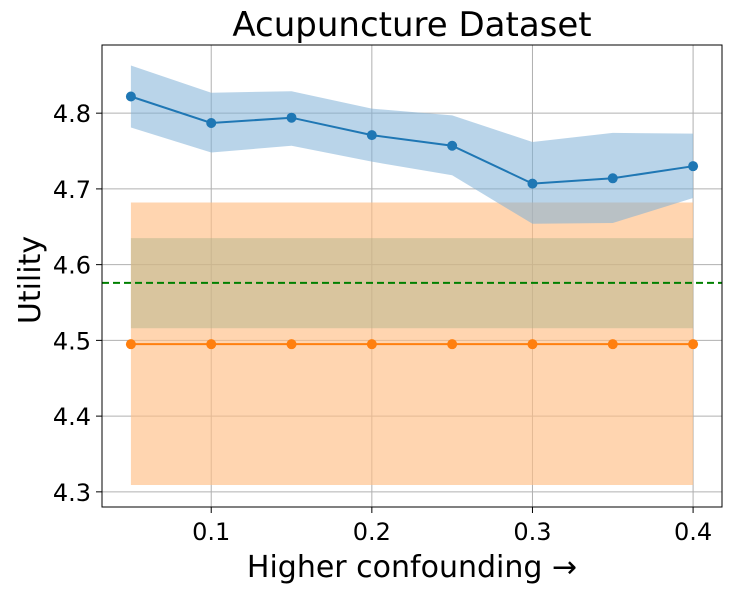 This screenshot has width=732, height=593. Describe the element at coordinates (693, 532) in the screenshot. I see `x-tick-label-3: 0.4` at that location.